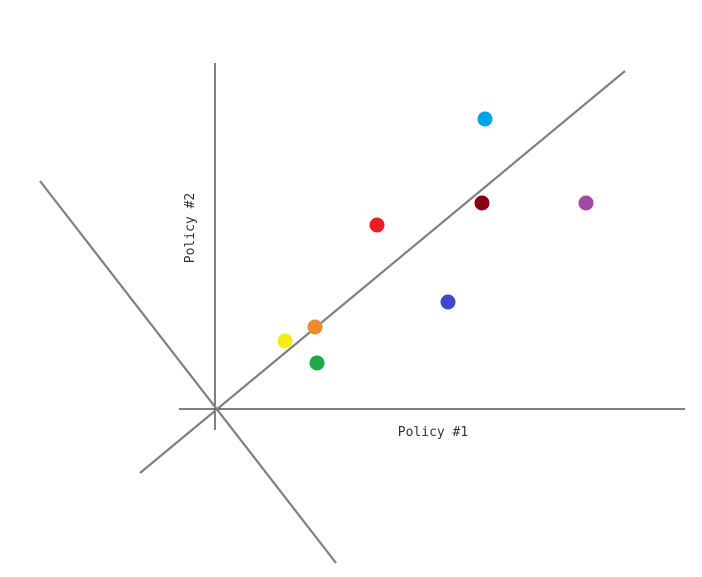 The width and height of the screenshot is (702, 577). Describe the element at coordinates (190, 228) in the screenshot. I see `y-axis-label: Policy #2` at that location.